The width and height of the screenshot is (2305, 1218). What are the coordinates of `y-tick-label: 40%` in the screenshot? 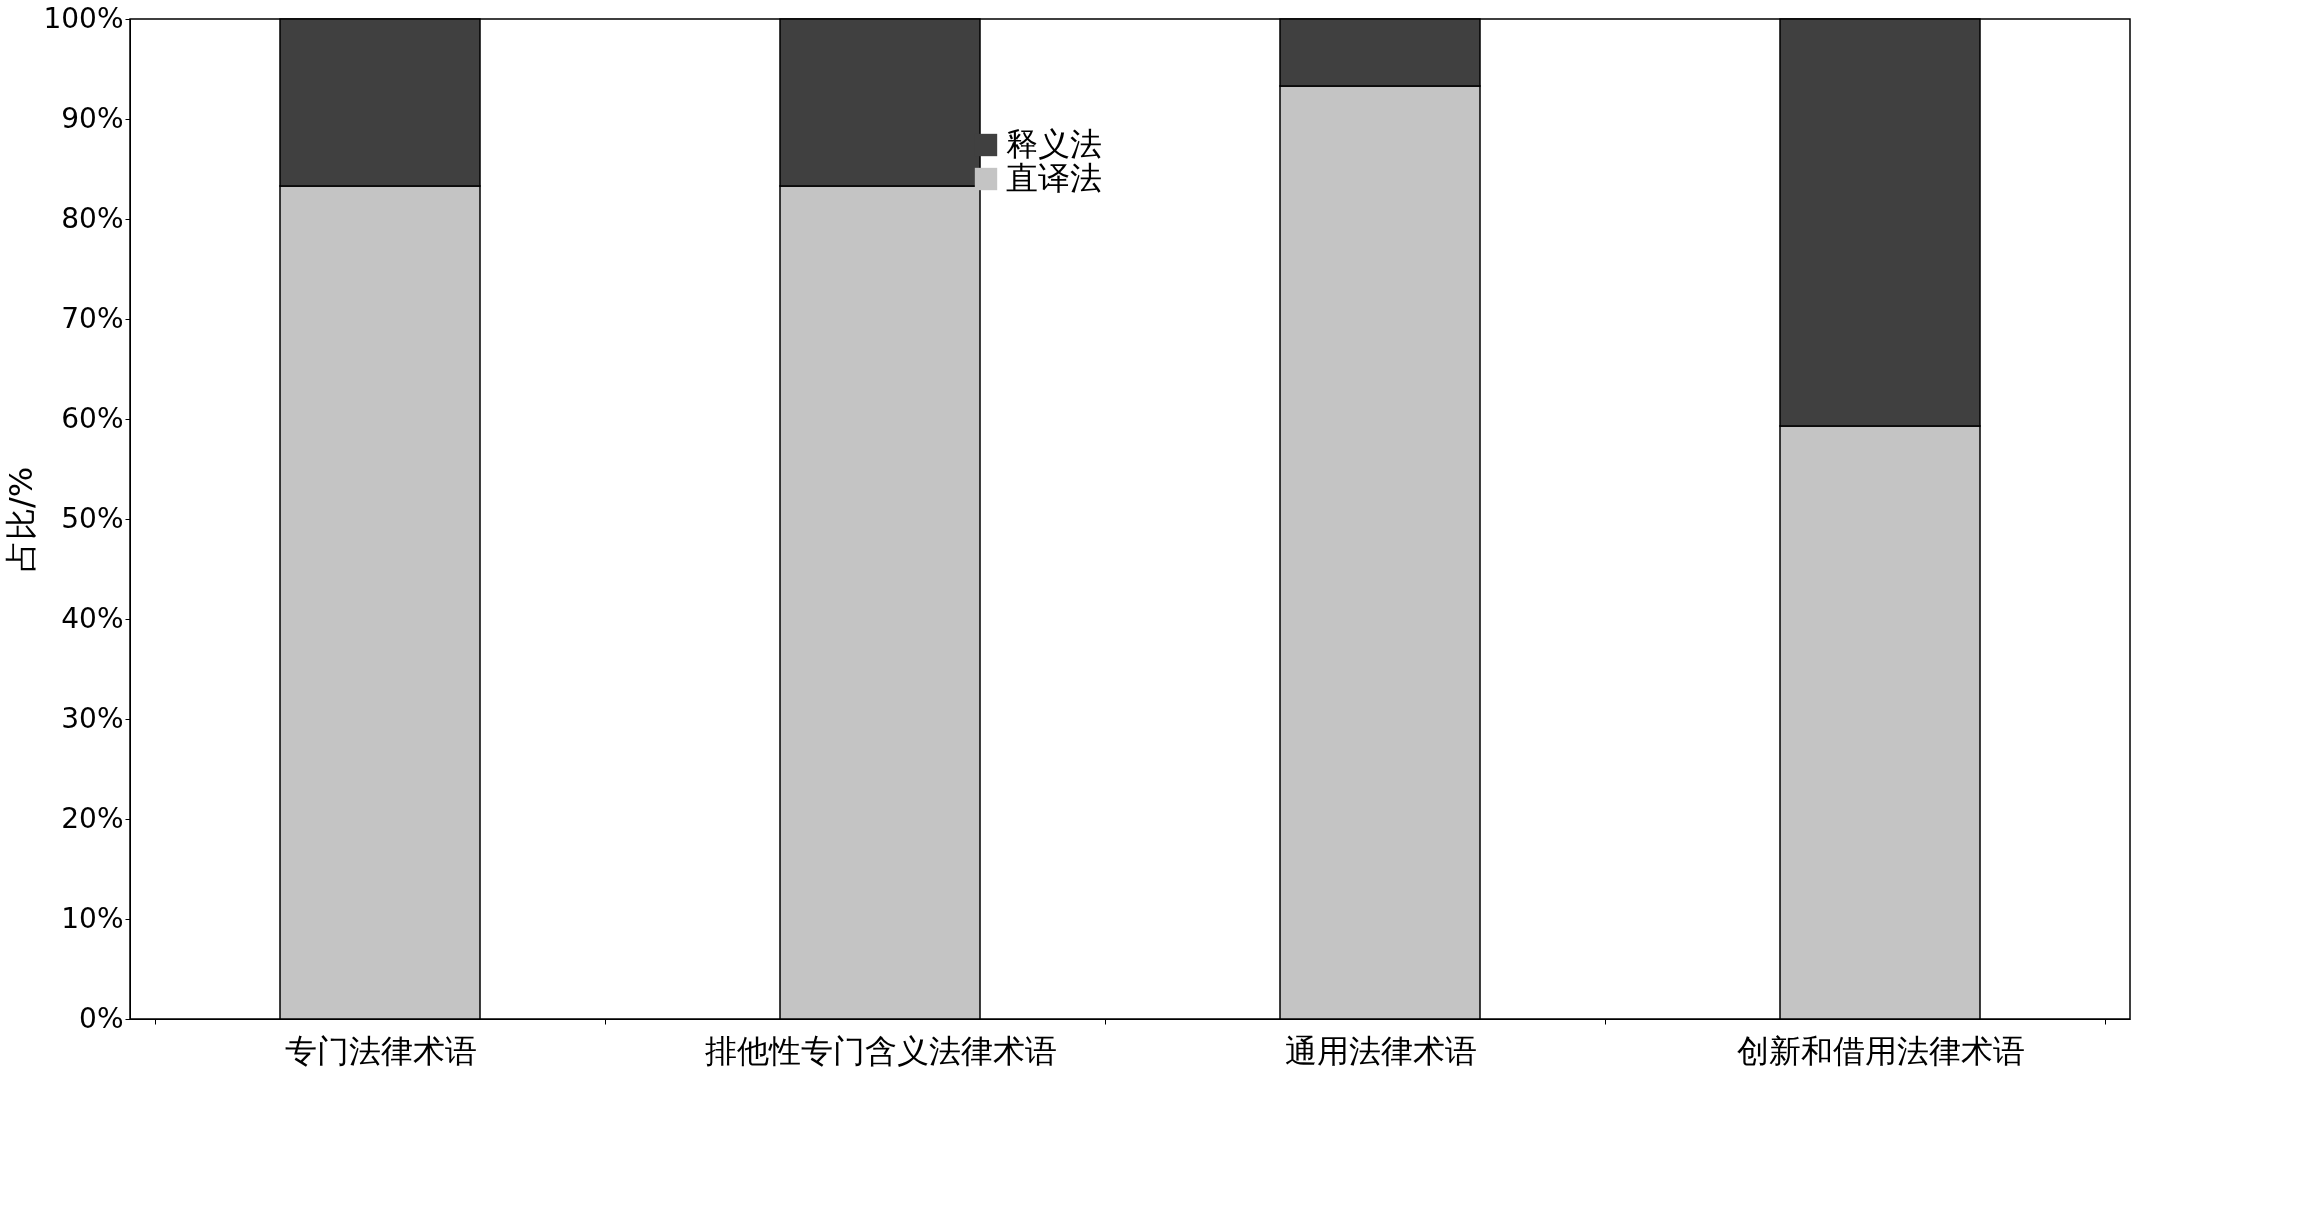 It's located at (92, 618).